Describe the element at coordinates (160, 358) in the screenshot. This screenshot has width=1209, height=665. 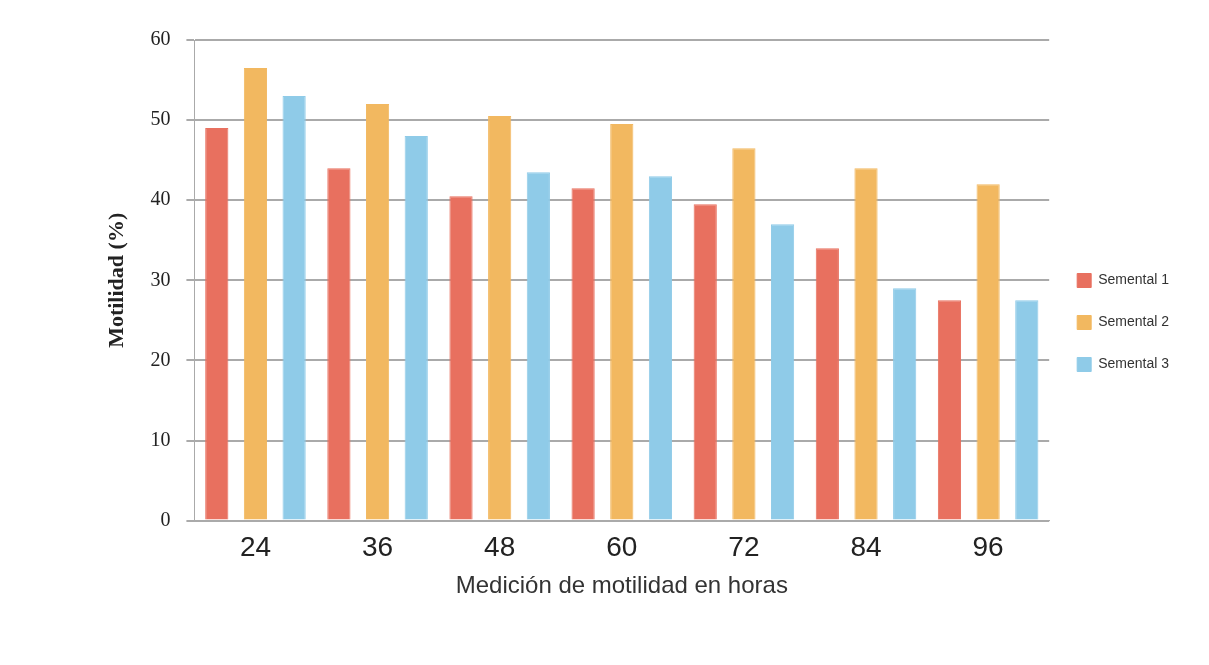
I see `y-tick-label: 20` at that location.